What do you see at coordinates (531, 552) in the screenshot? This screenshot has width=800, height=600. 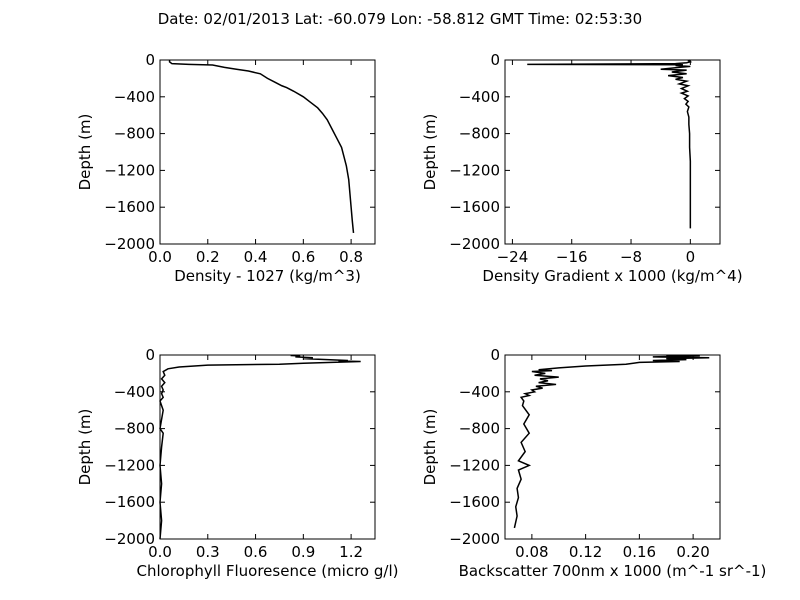 I see `x-tick-label: 0.08` at bounding box center [531, 552].